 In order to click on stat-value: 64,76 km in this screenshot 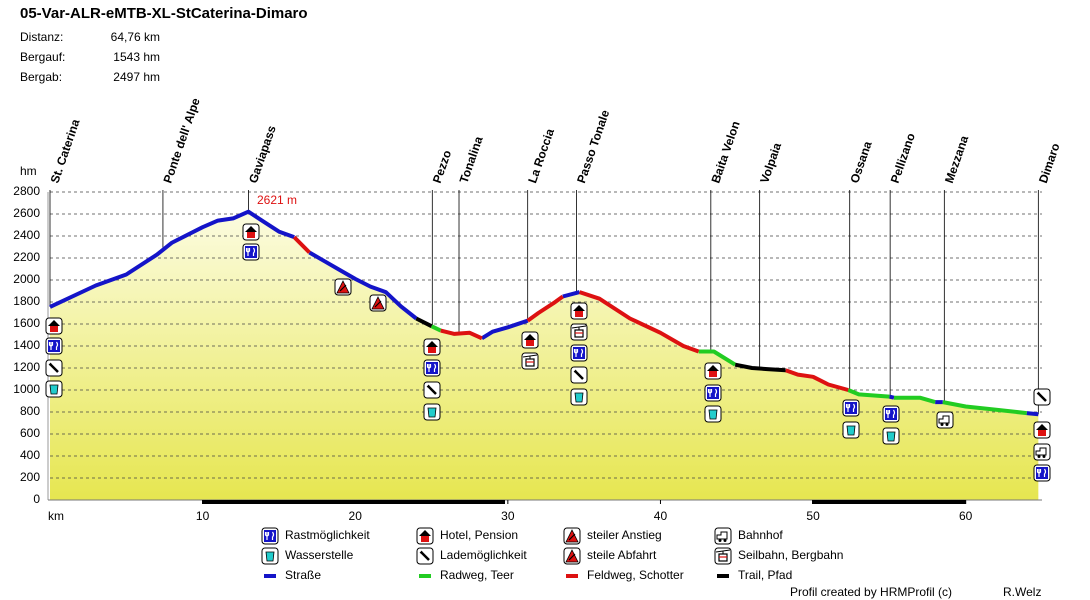, I will do `click(135, 37)`.